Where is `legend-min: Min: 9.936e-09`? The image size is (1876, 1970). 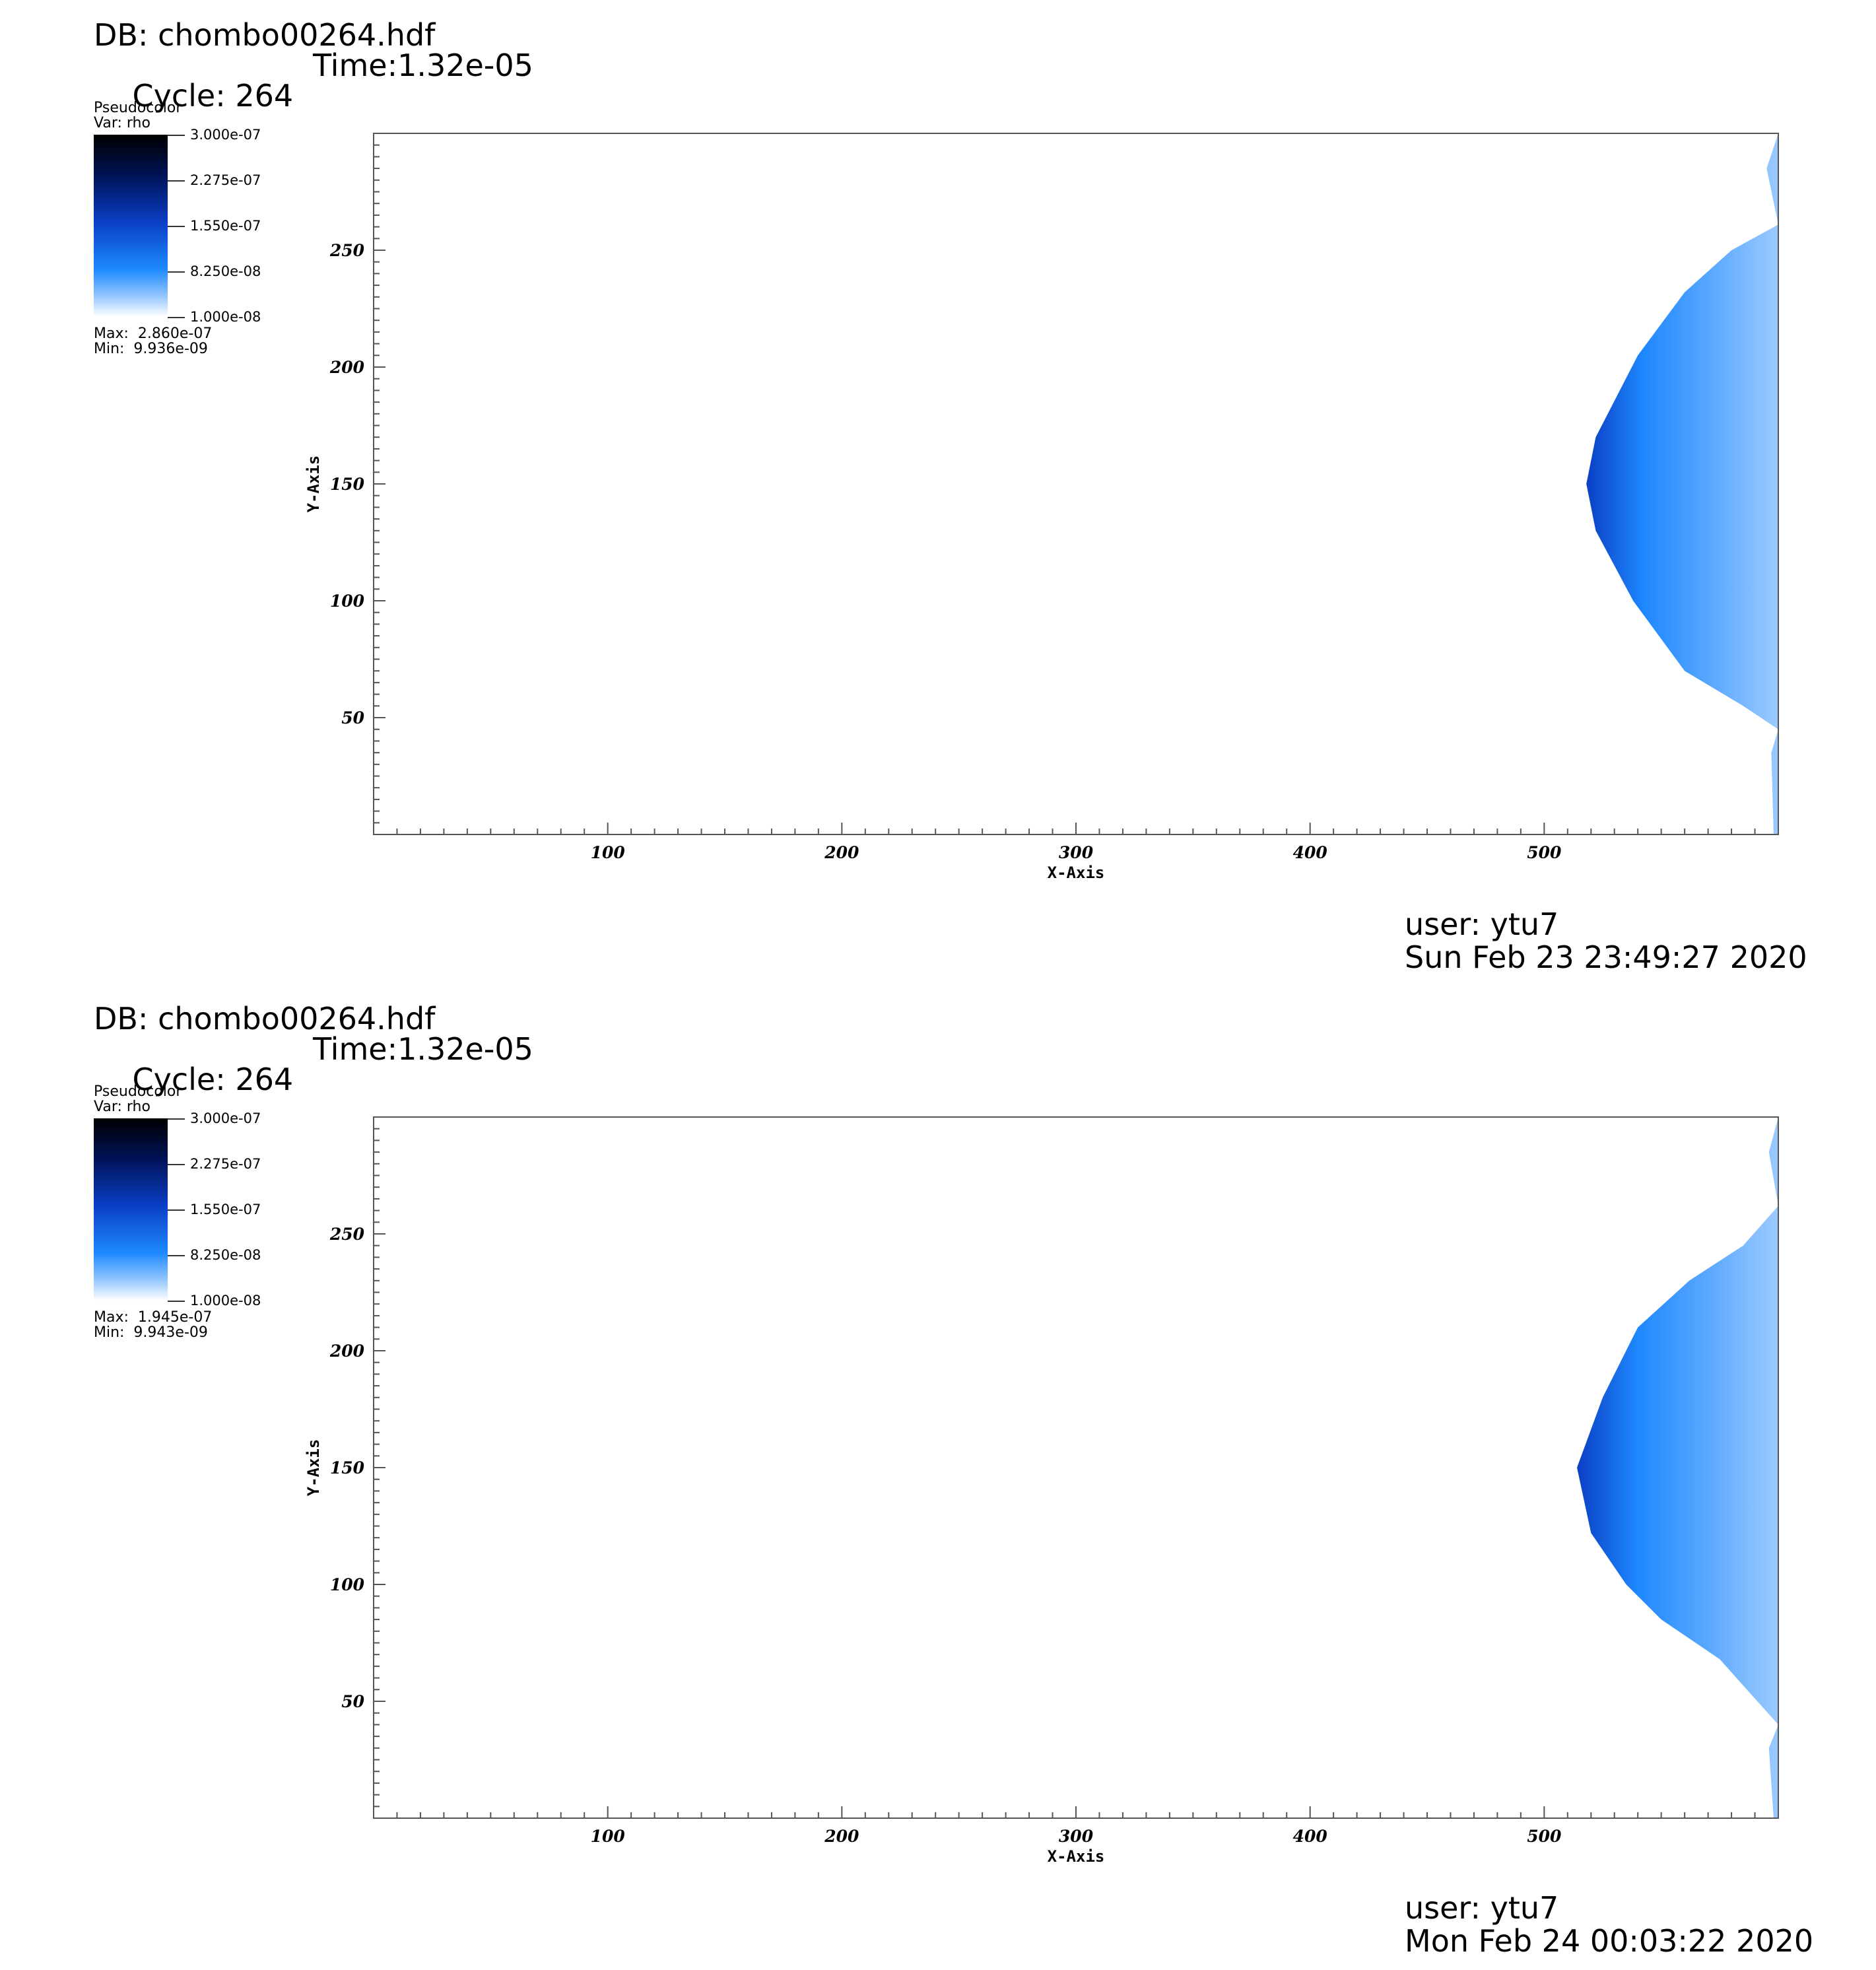 legend-min: Min: 9.936e-09 is located at coordinates (151, 349).